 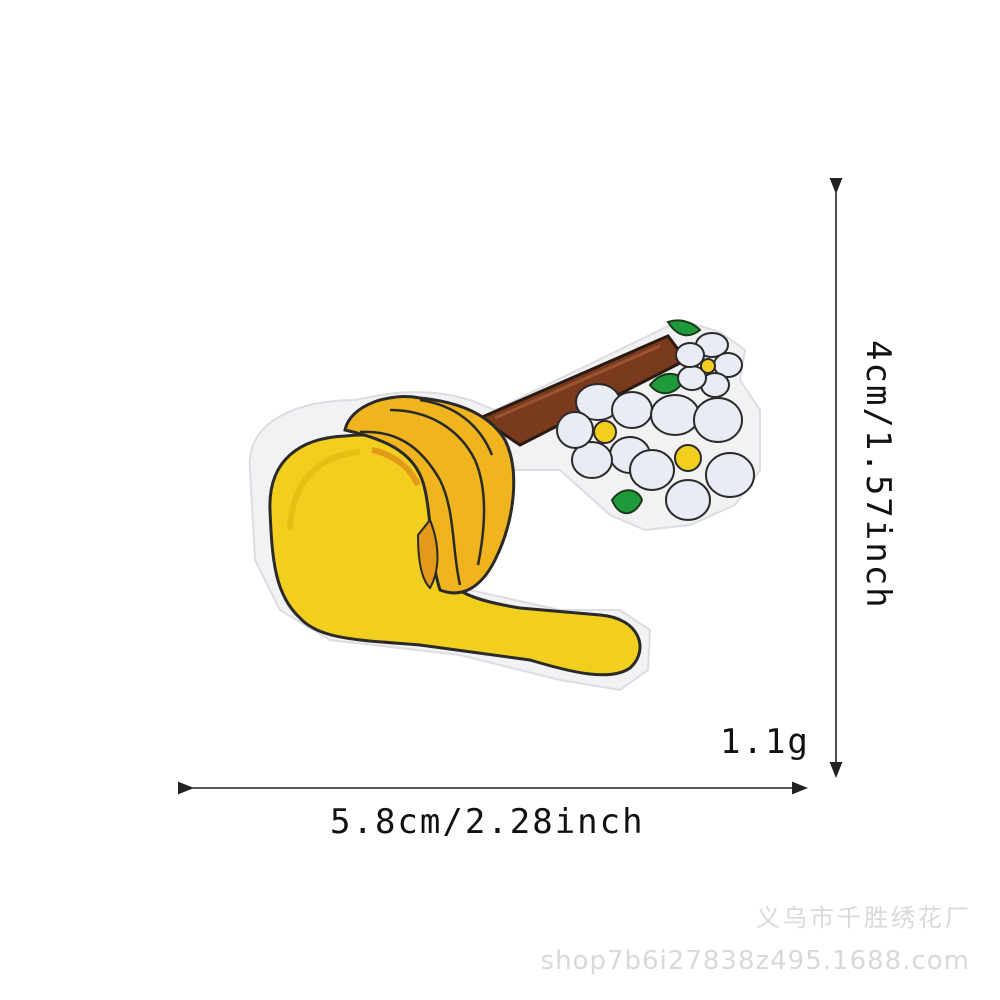 What do you see at coordinates (765, 742) in the screenshot?
I see `weight-label: 1.1g` at bounding box center [765, 742].